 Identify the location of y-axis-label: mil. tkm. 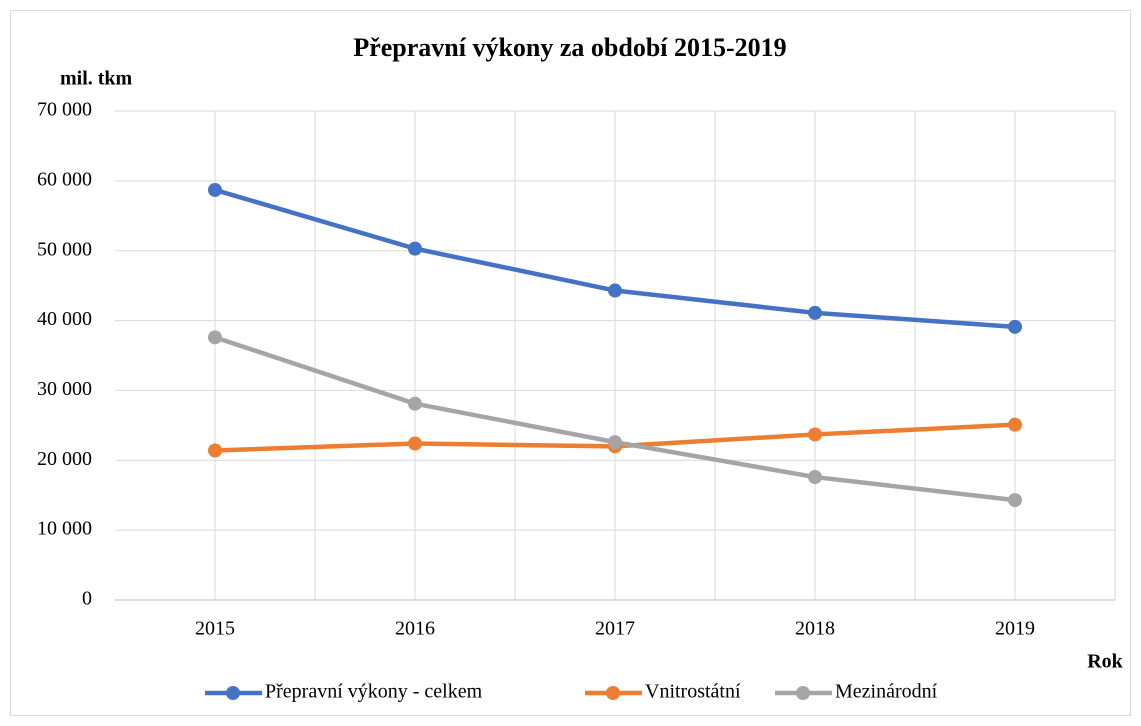
(96, 79).